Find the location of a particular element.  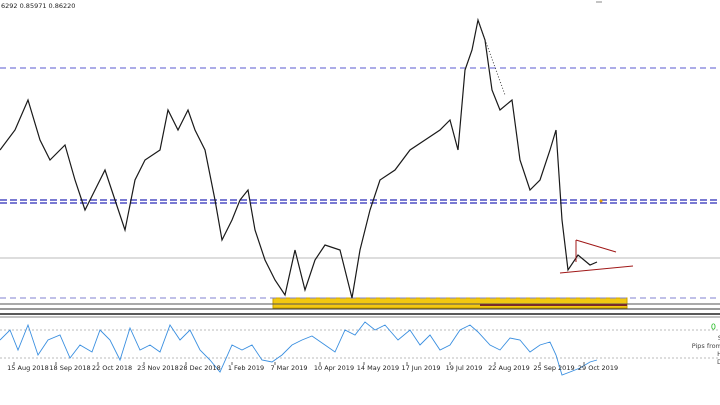

quote-header: 6292 0.85971 0.86220 is located at coordinates (38, 6).